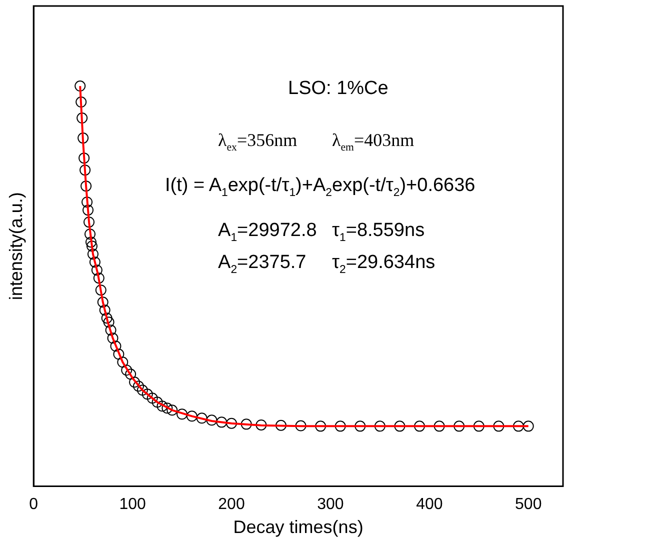 This screenshot has height=539, width=663. What do you see at coordinates (429, 505) in the screenshot?
I see `x-tick-label: 400` at bounding box center [429, 505].